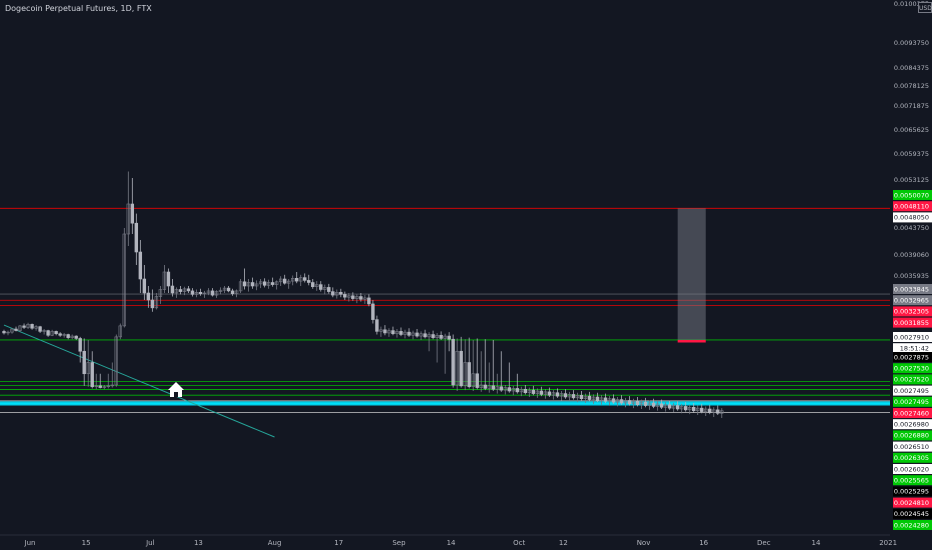  What do you see at coordinates (691, 275) in the screenshot?
I see `position-box` at bounding box center [691, 275].